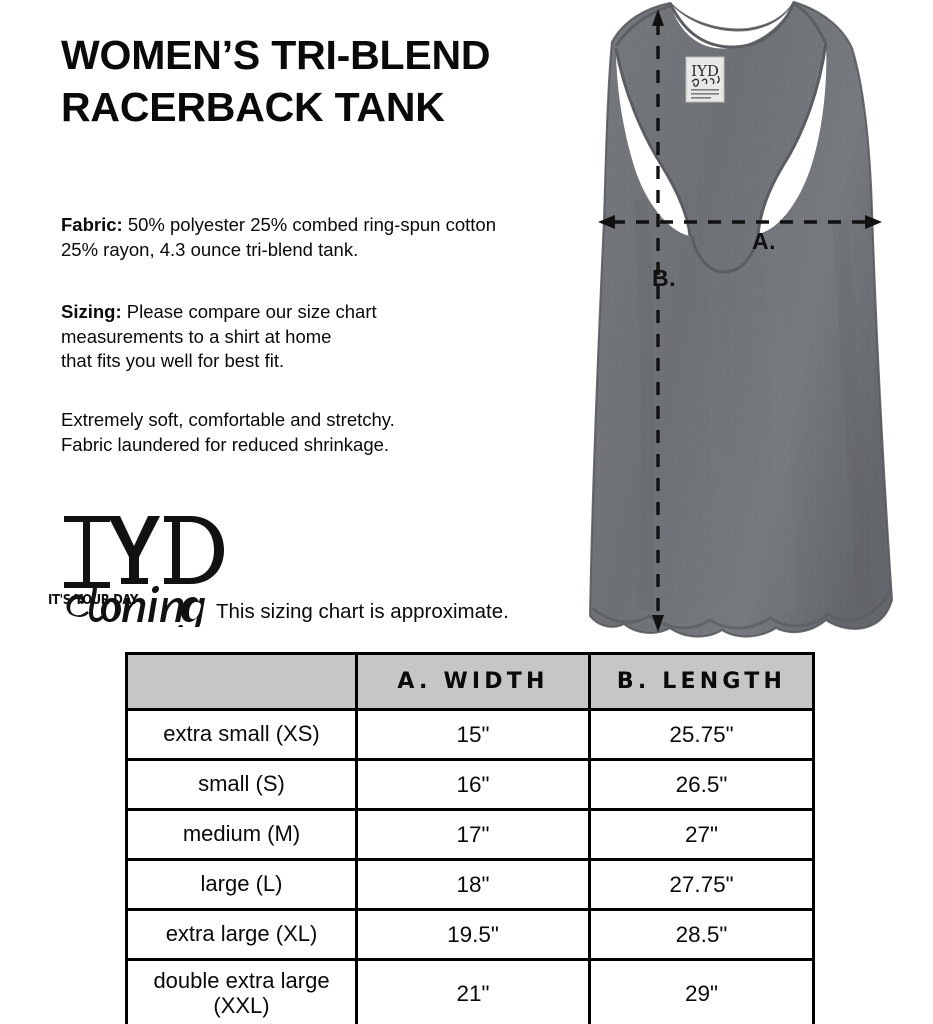  I want to click on cell-size-line-2: (XXL), so click(241, 1005).